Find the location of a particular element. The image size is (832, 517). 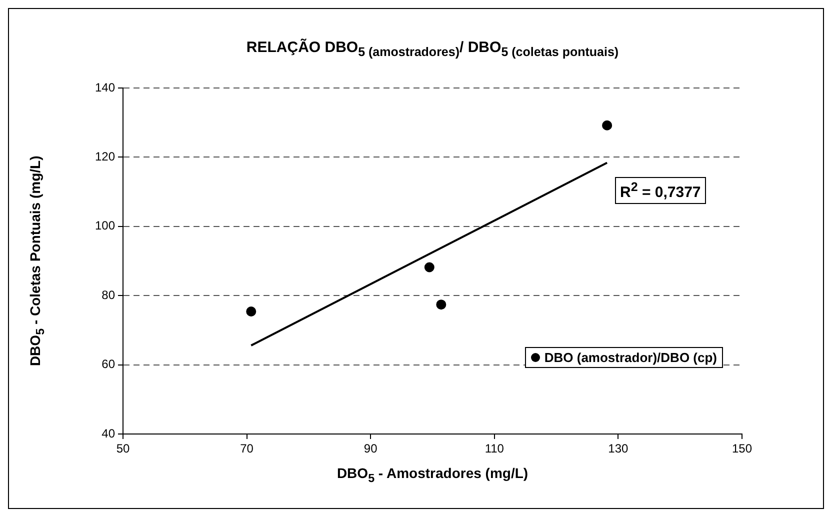

y-tick-label: 80 is located at coordinates (109, 295).